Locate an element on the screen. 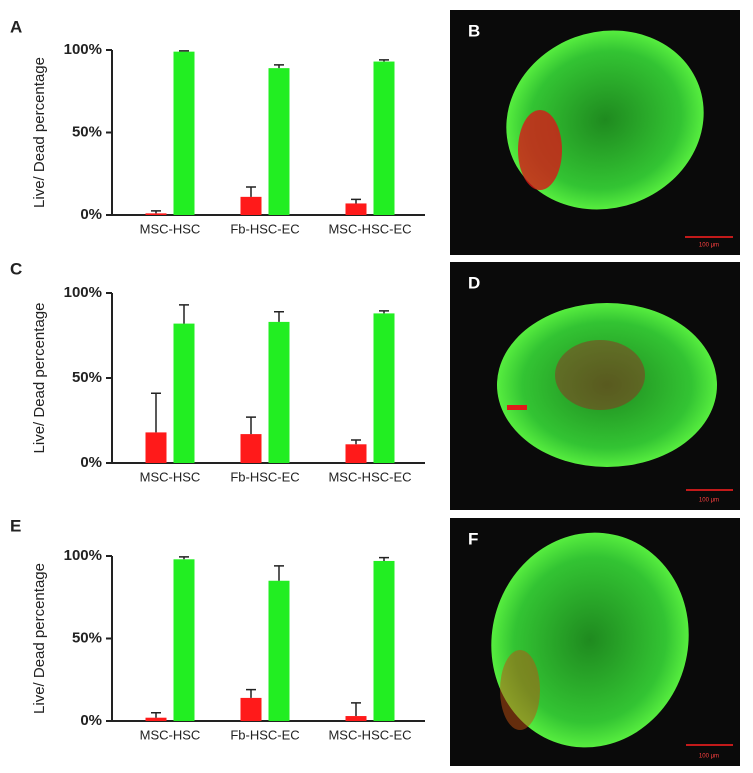 This screenshot has height=773, width=753. panel-label: B is located at coordinates (474, 30).